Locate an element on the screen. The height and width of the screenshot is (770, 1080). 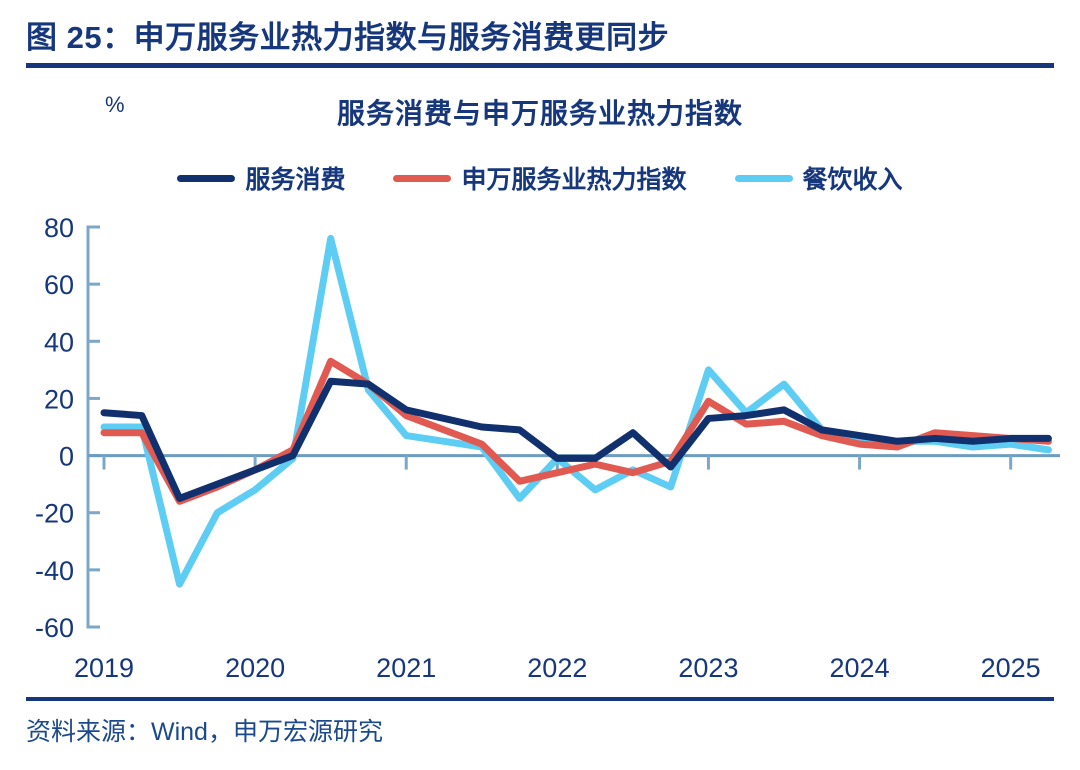
x-axis-tick-label: 2024 is located at coordinates (860, 668).